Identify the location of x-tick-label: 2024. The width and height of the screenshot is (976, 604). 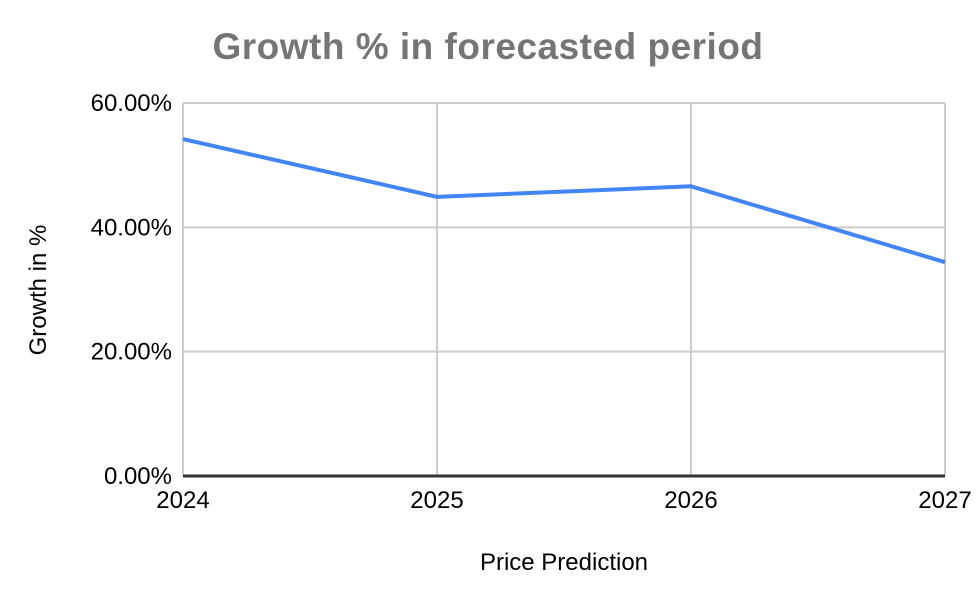
(182, 500).